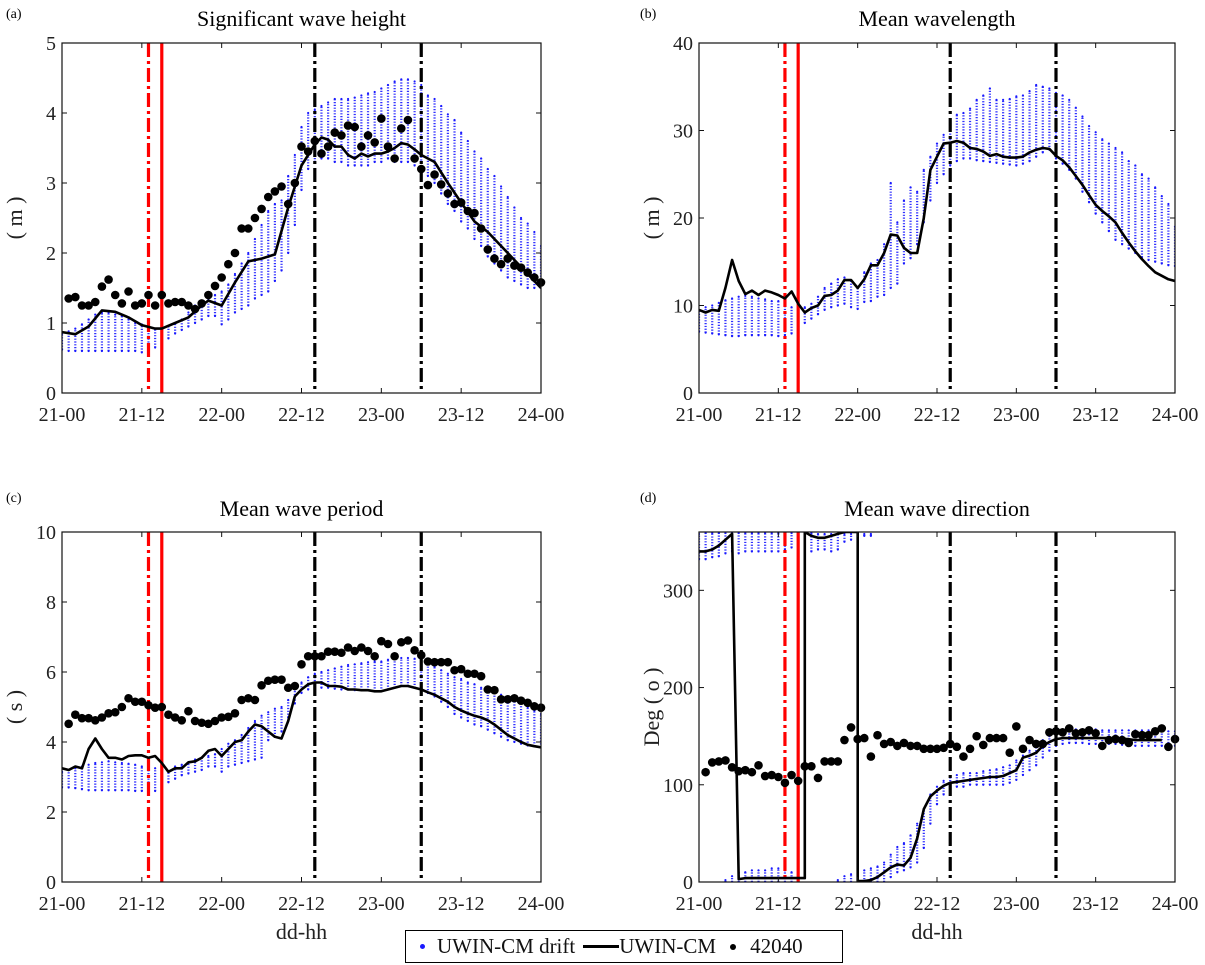  What do you see at coordinates (678, 786) in the screenshot?
I see `y-tick-label: 100` at bounding box center [678, 786].